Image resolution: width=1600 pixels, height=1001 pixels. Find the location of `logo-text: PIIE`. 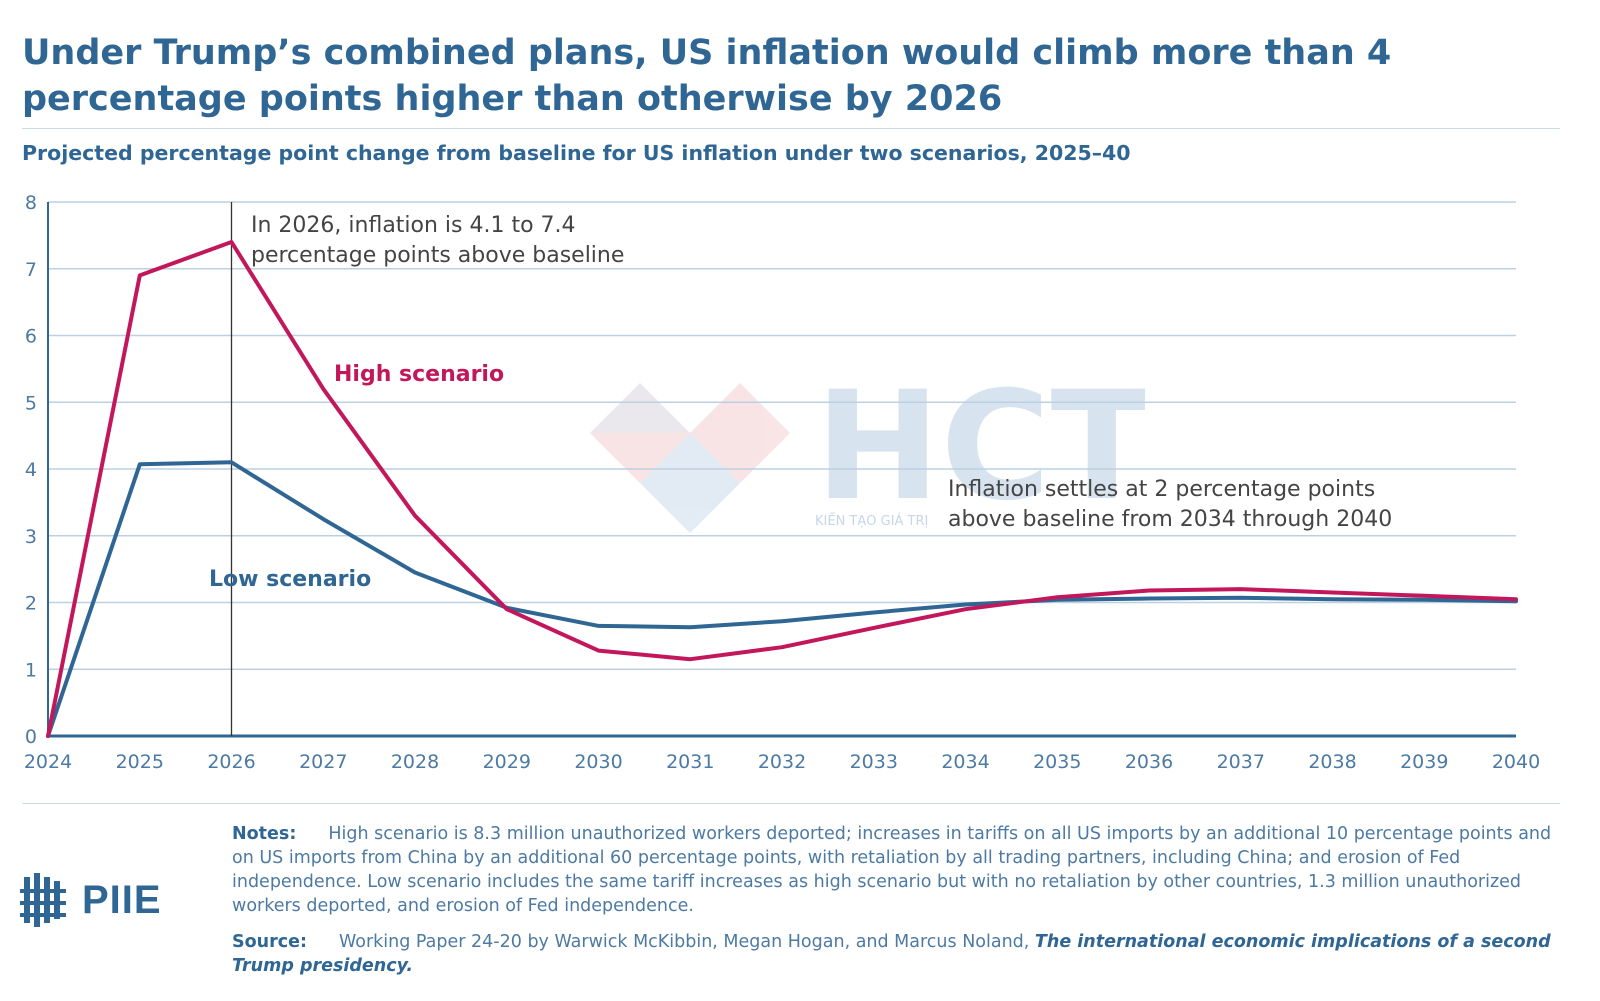

logo-text: PIIE is located at coordinates (122, 899).